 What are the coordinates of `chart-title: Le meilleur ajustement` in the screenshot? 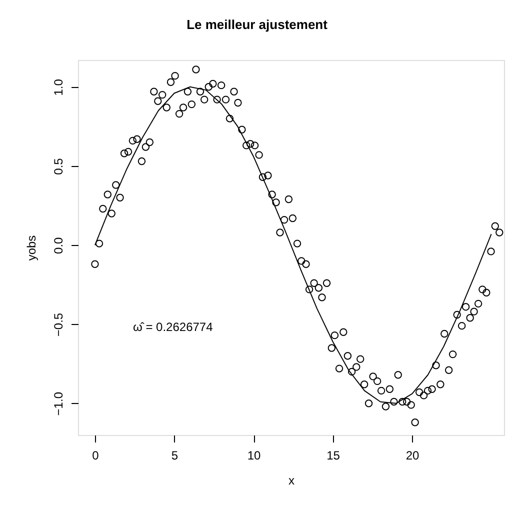 It's located at (257, 24).